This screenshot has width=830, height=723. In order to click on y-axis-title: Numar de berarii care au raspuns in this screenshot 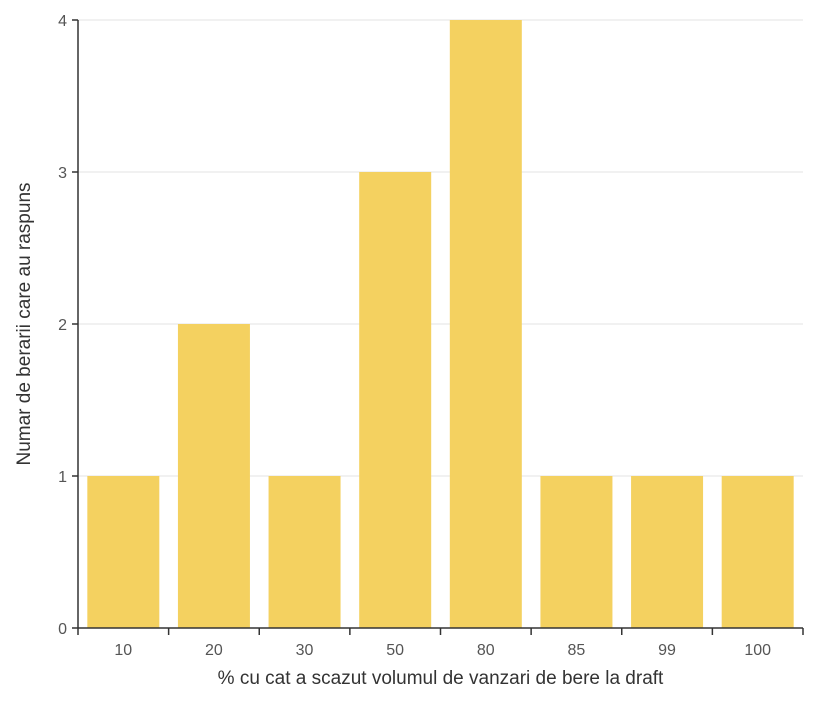, I will do `click(24, 323)`.